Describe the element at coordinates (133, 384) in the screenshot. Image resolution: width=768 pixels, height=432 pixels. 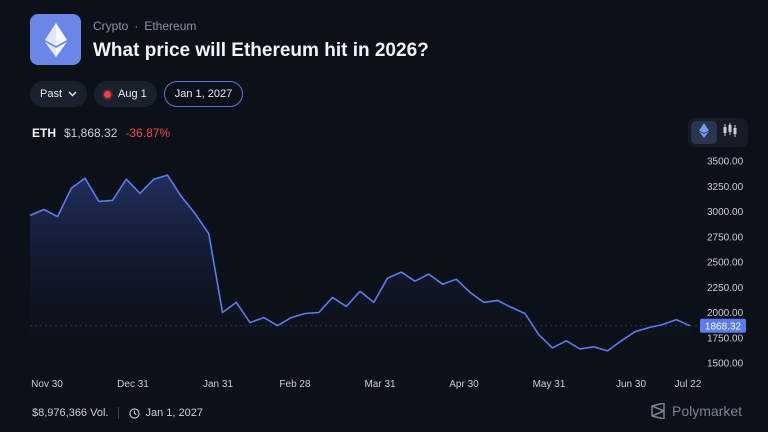
I see `x-tick-label: Dec 31` at that location.